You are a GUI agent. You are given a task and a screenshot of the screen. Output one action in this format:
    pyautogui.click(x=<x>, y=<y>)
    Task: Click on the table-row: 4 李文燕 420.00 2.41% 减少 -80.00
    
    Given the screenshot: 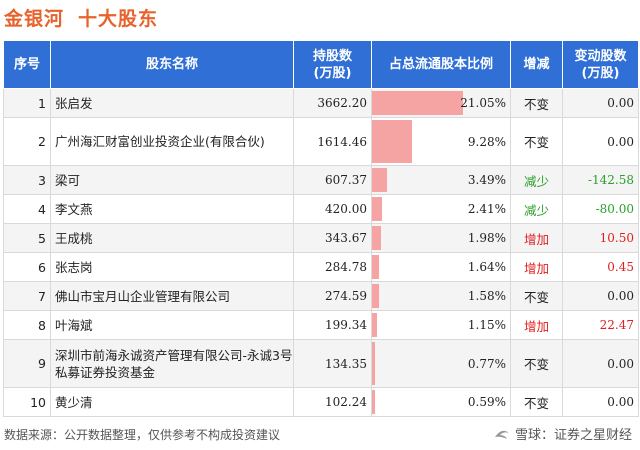 What is the action you would take?
    pyautogui.click(x=321, y=209)
    